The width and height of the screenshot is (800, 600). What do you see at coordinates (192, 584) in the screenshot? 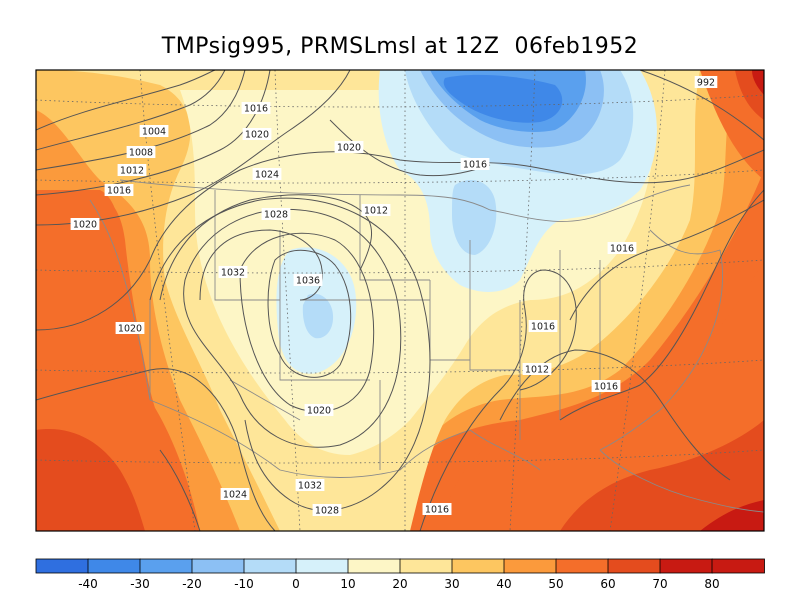
I see `legend-tick-label: -20` at bounding box center [192, 584].